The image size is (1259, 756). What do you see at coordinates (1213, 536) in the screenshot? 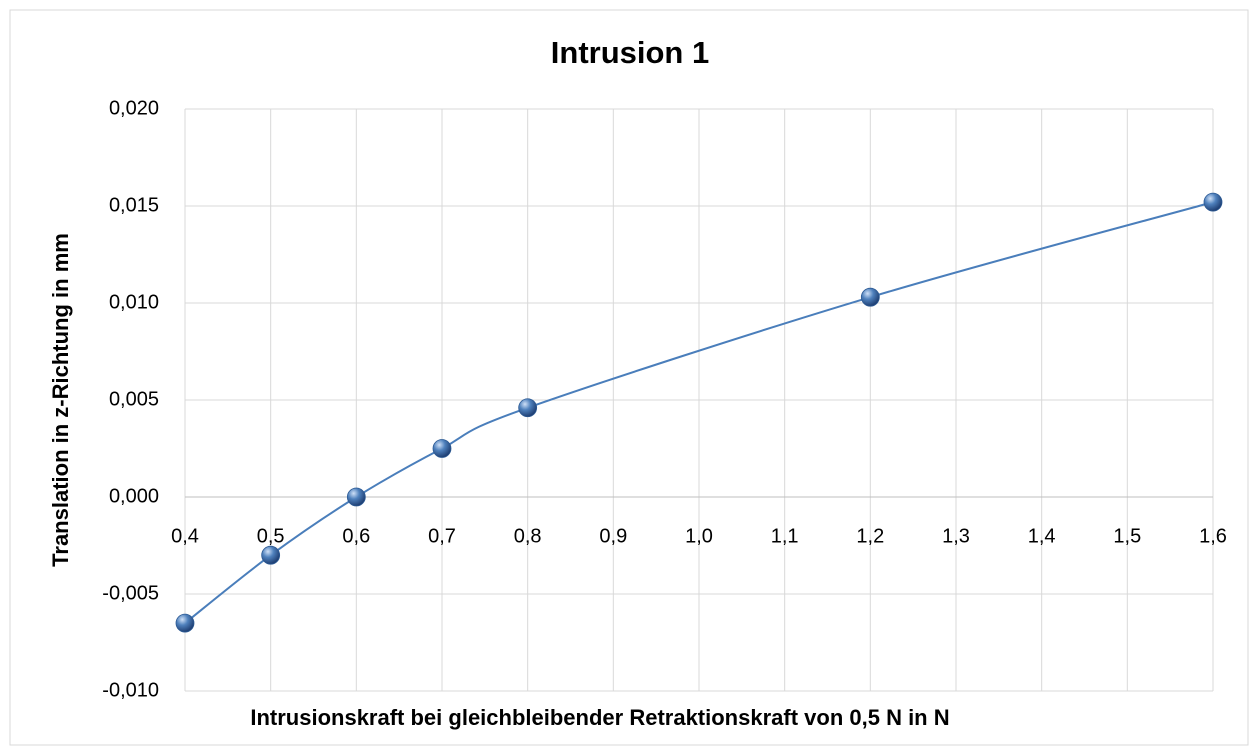
I see `x-tick-label: 1,6` at bounding box center [1213, 536].